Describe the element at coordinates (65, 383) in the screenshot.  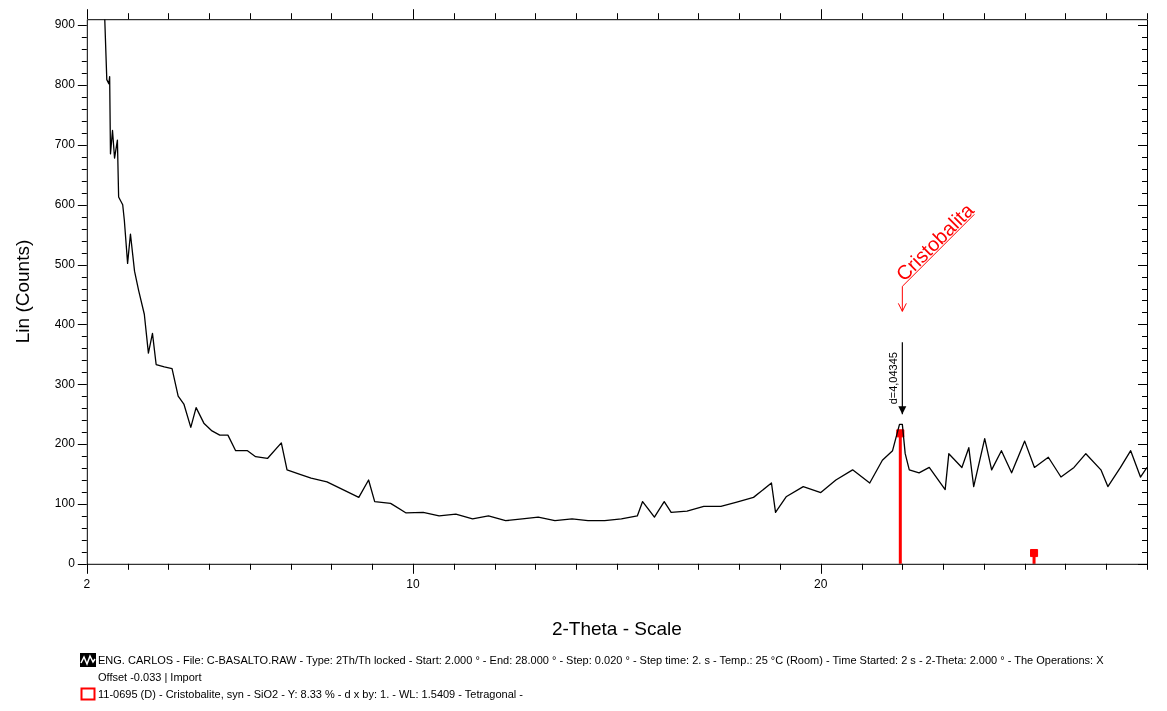
I see `y-tick-label: 300` at that location.